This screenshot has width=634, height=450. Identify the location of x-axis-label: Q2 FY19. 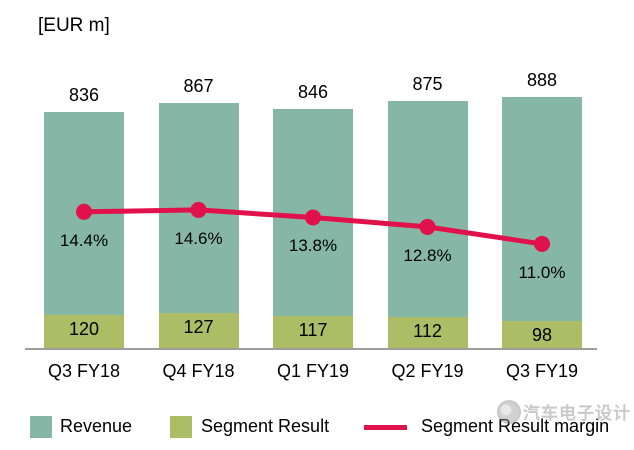
(427, 371).